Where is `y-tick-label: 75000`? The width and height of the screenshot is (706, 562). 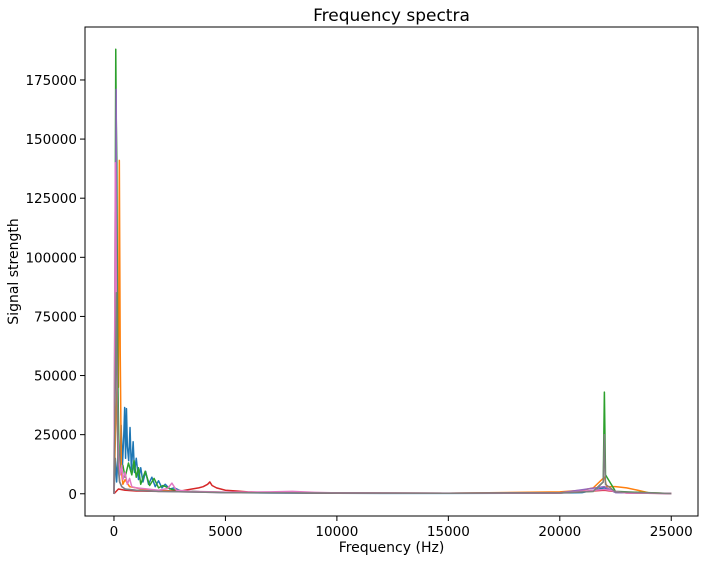 y-tick-label: 75000 is located at coordinates (55, 317).